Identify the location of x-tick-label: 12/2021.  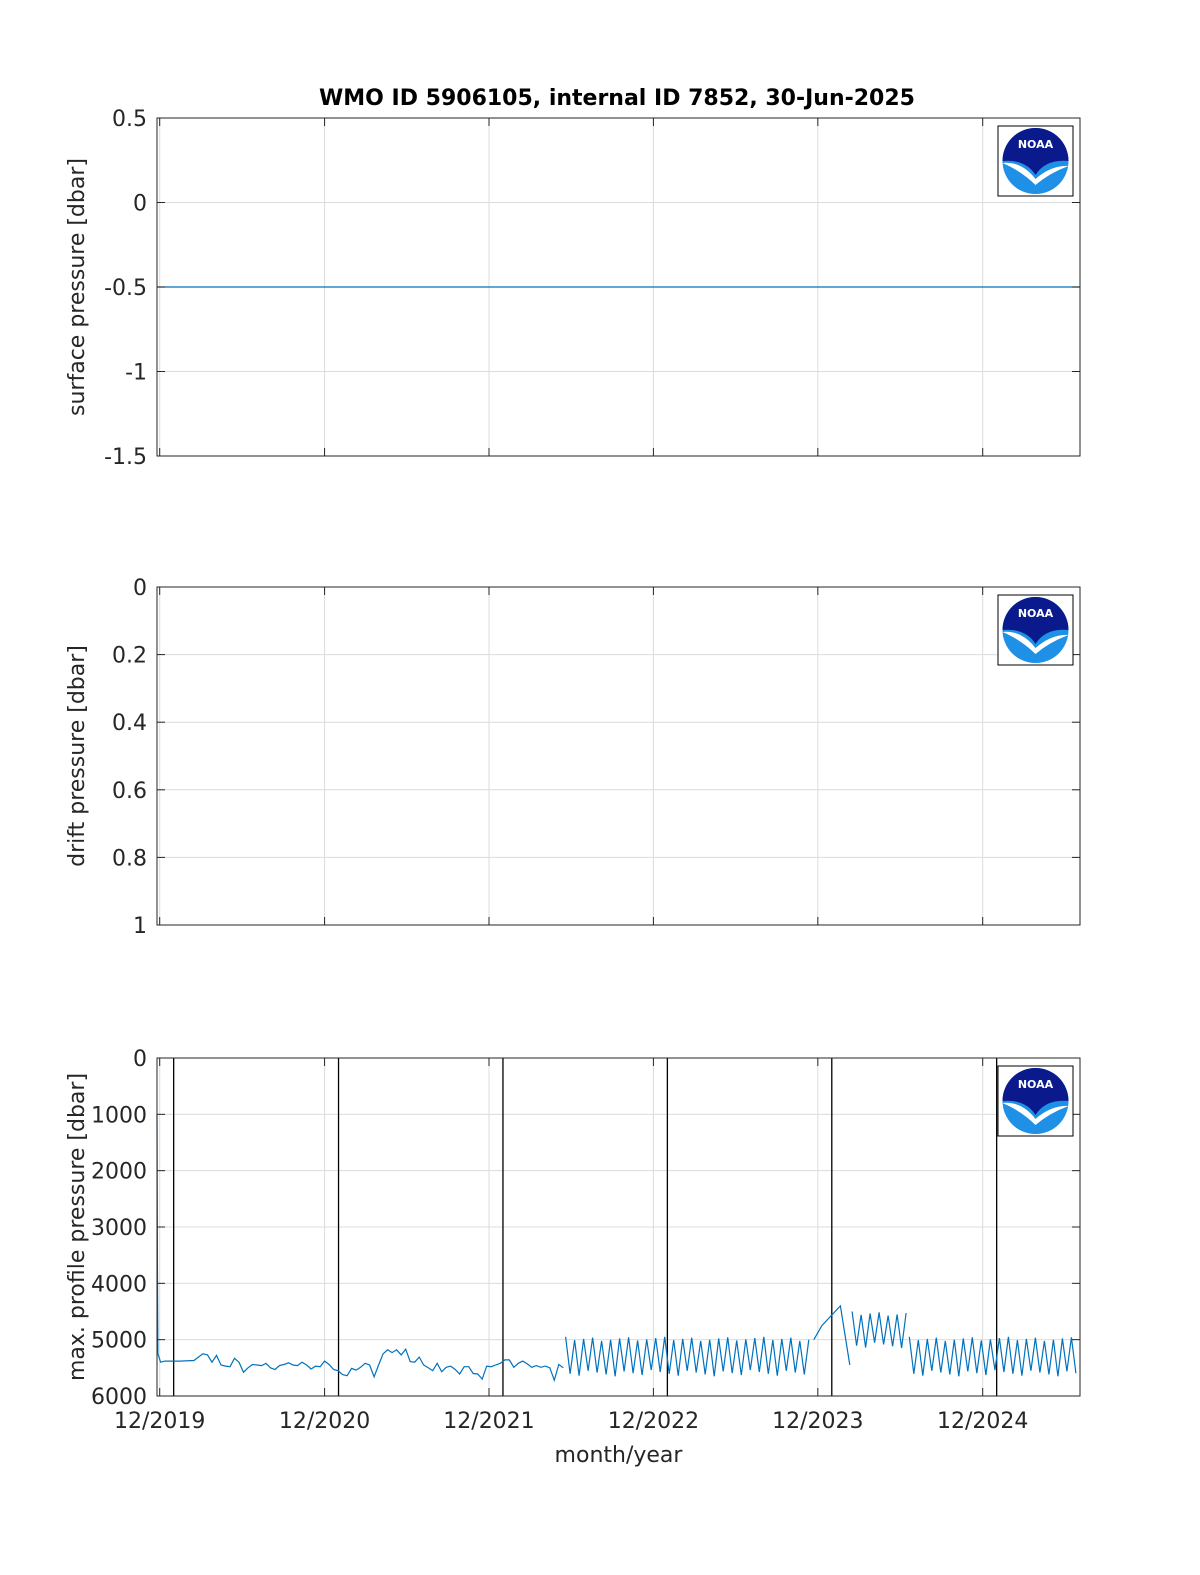
(488, 1421).